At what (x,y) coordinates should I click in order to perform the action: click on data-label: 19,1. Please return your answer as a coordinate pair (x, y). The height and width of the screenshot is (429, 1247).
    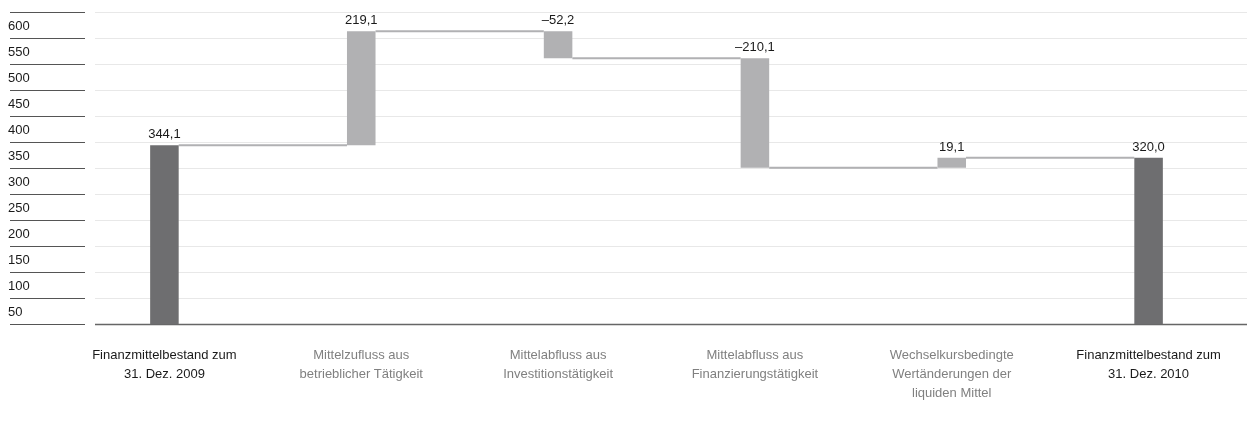
    Looking at the image, I should click on (952, 146).